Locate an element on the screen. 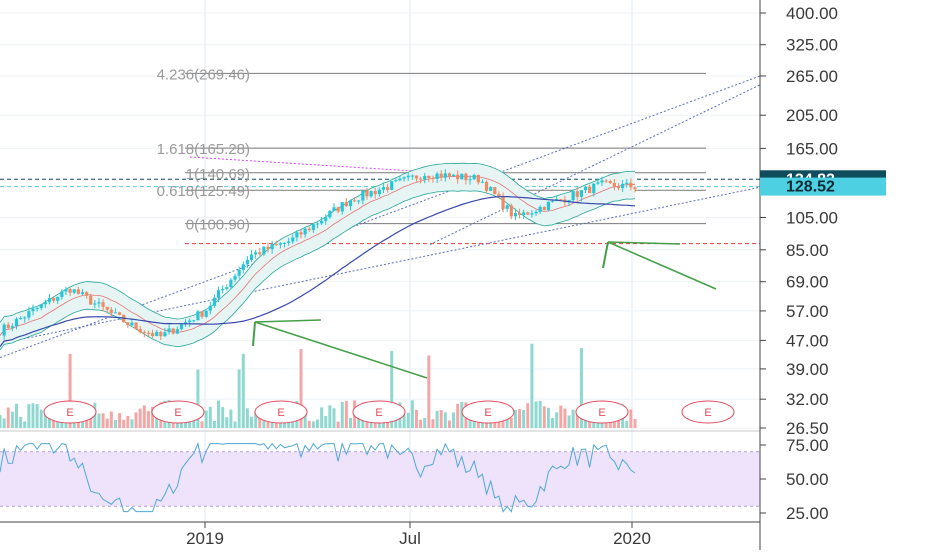  x-tick-label: 2019 is located at coordinates (205, 538).